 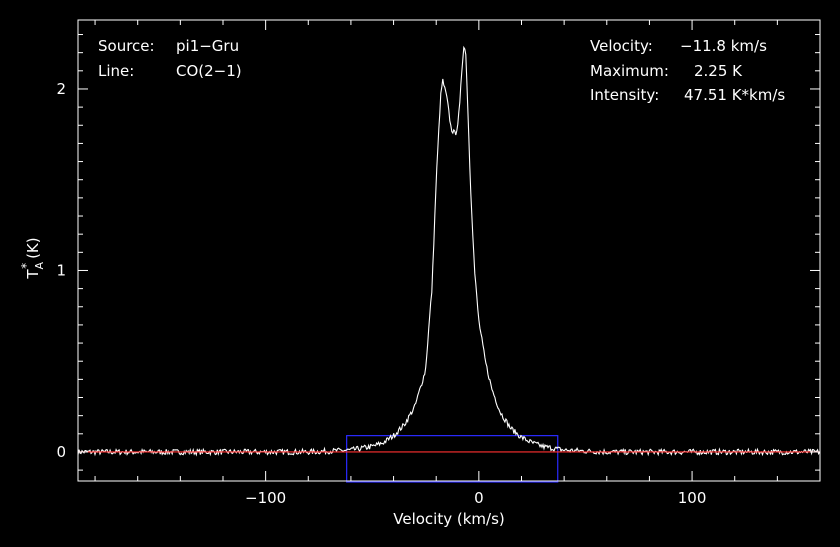 I want to click on integration-window, so click(x=452, y=459).